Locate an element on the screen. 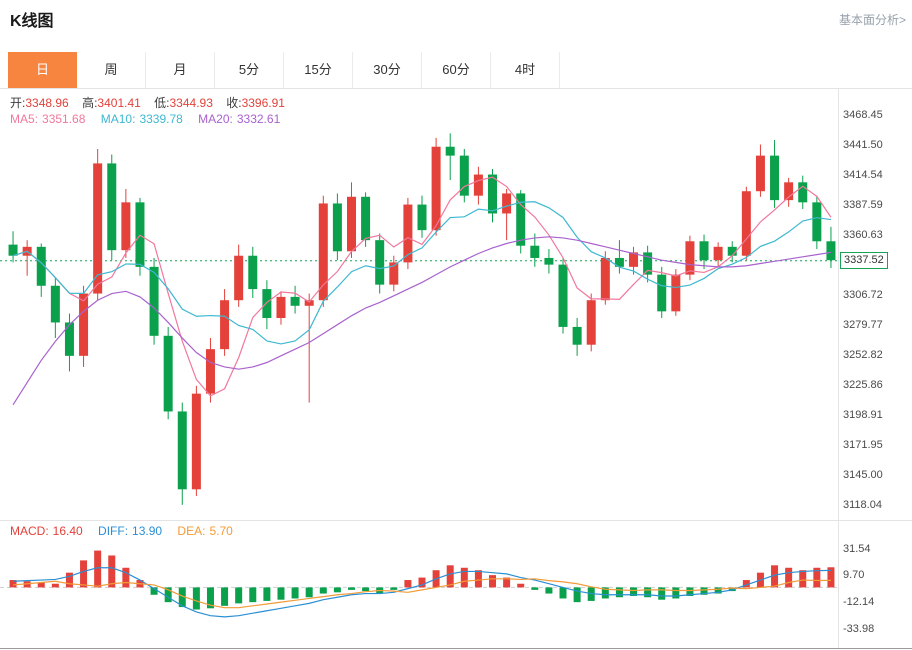  tab-day: 日 is located at coordinates (42, 70).